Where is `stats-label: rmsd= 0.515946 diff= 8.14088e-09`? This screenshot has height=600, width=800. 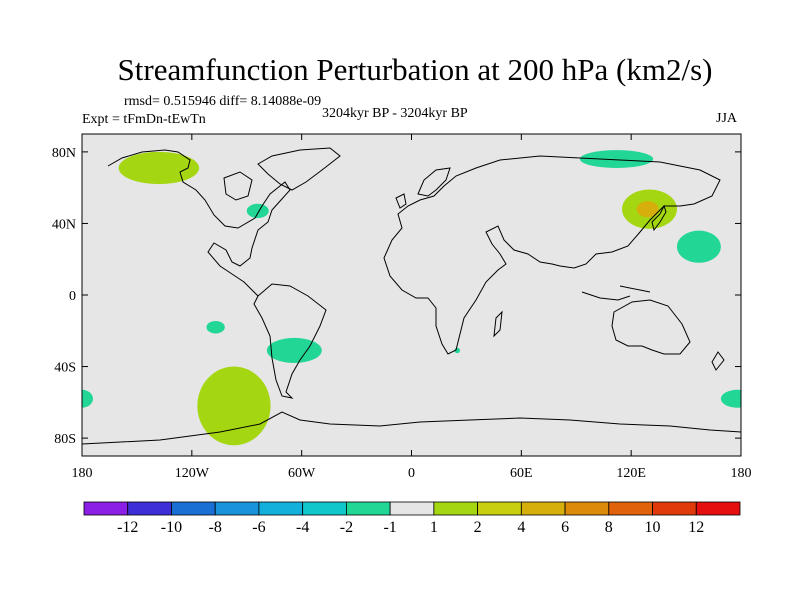
stats-label: rmsd= 0.515946 diff= 8.14088e-09 is located at coordinates (223, 101).